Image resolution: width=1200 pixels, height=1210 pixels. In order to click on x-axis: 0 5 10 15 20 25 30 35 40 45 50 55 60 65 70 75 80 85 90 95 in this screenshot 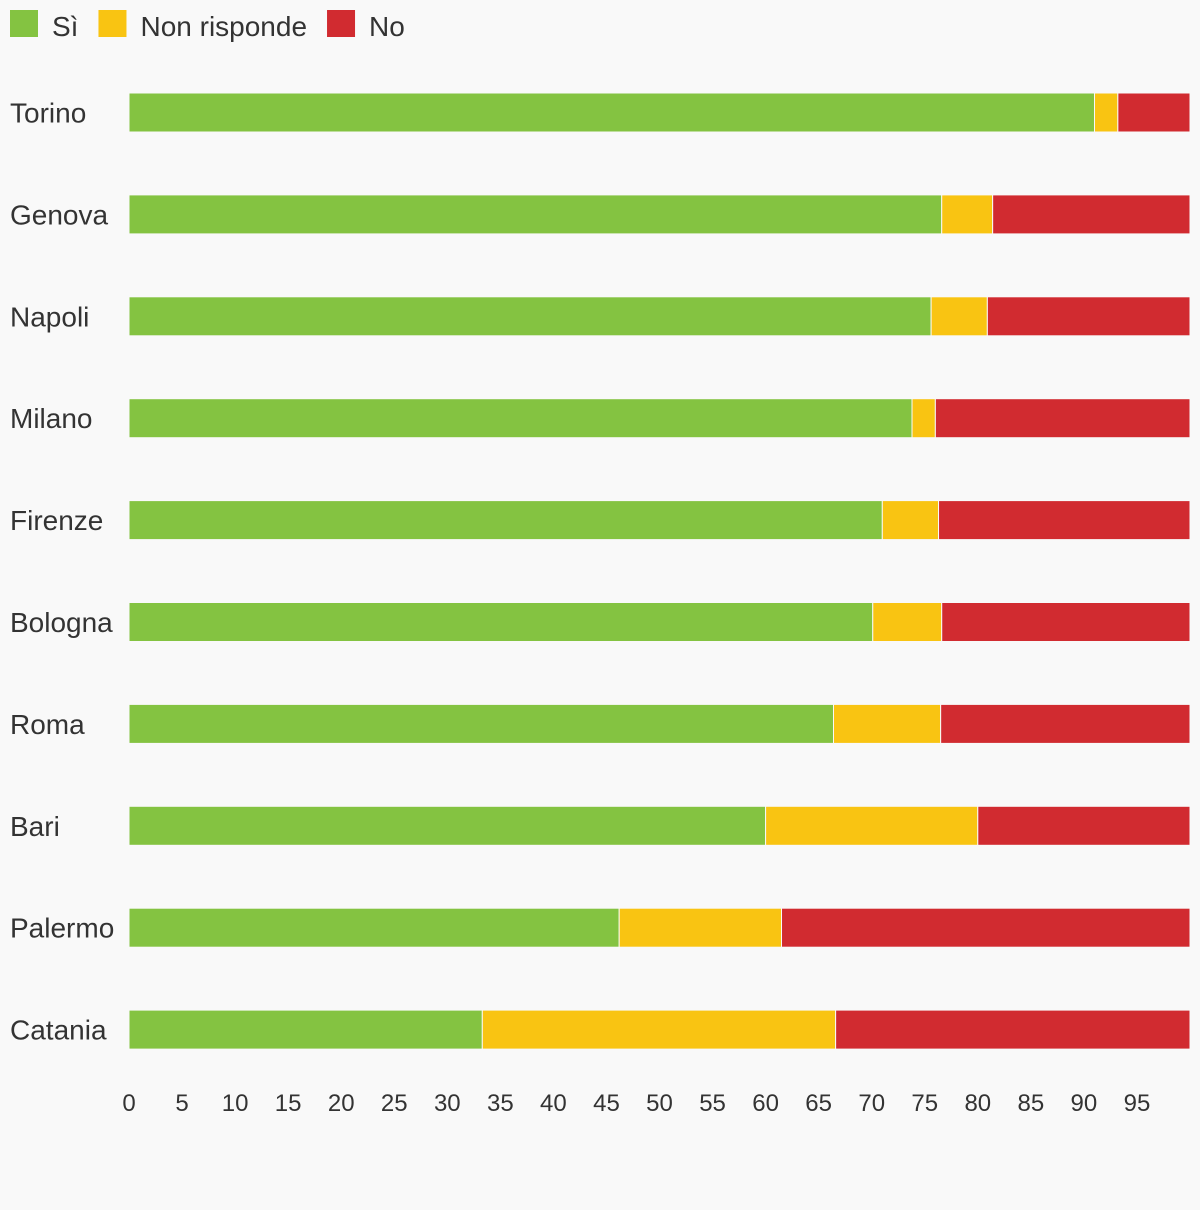, I will do `click(636, 1103)`.